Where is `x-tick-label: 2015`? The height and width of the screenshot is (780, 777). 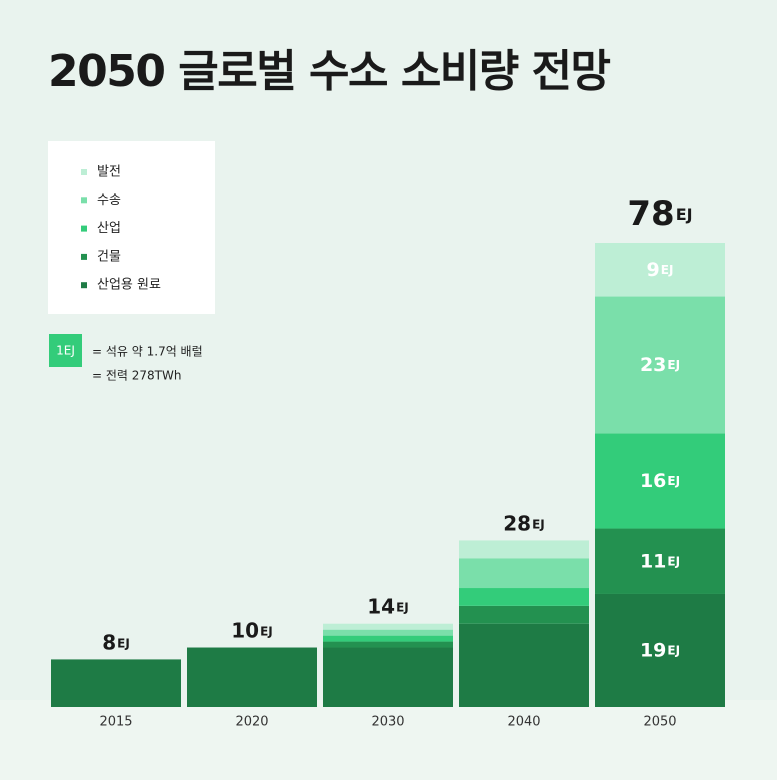 x-tick-label: 2015 is located at coordinates (115, 722).